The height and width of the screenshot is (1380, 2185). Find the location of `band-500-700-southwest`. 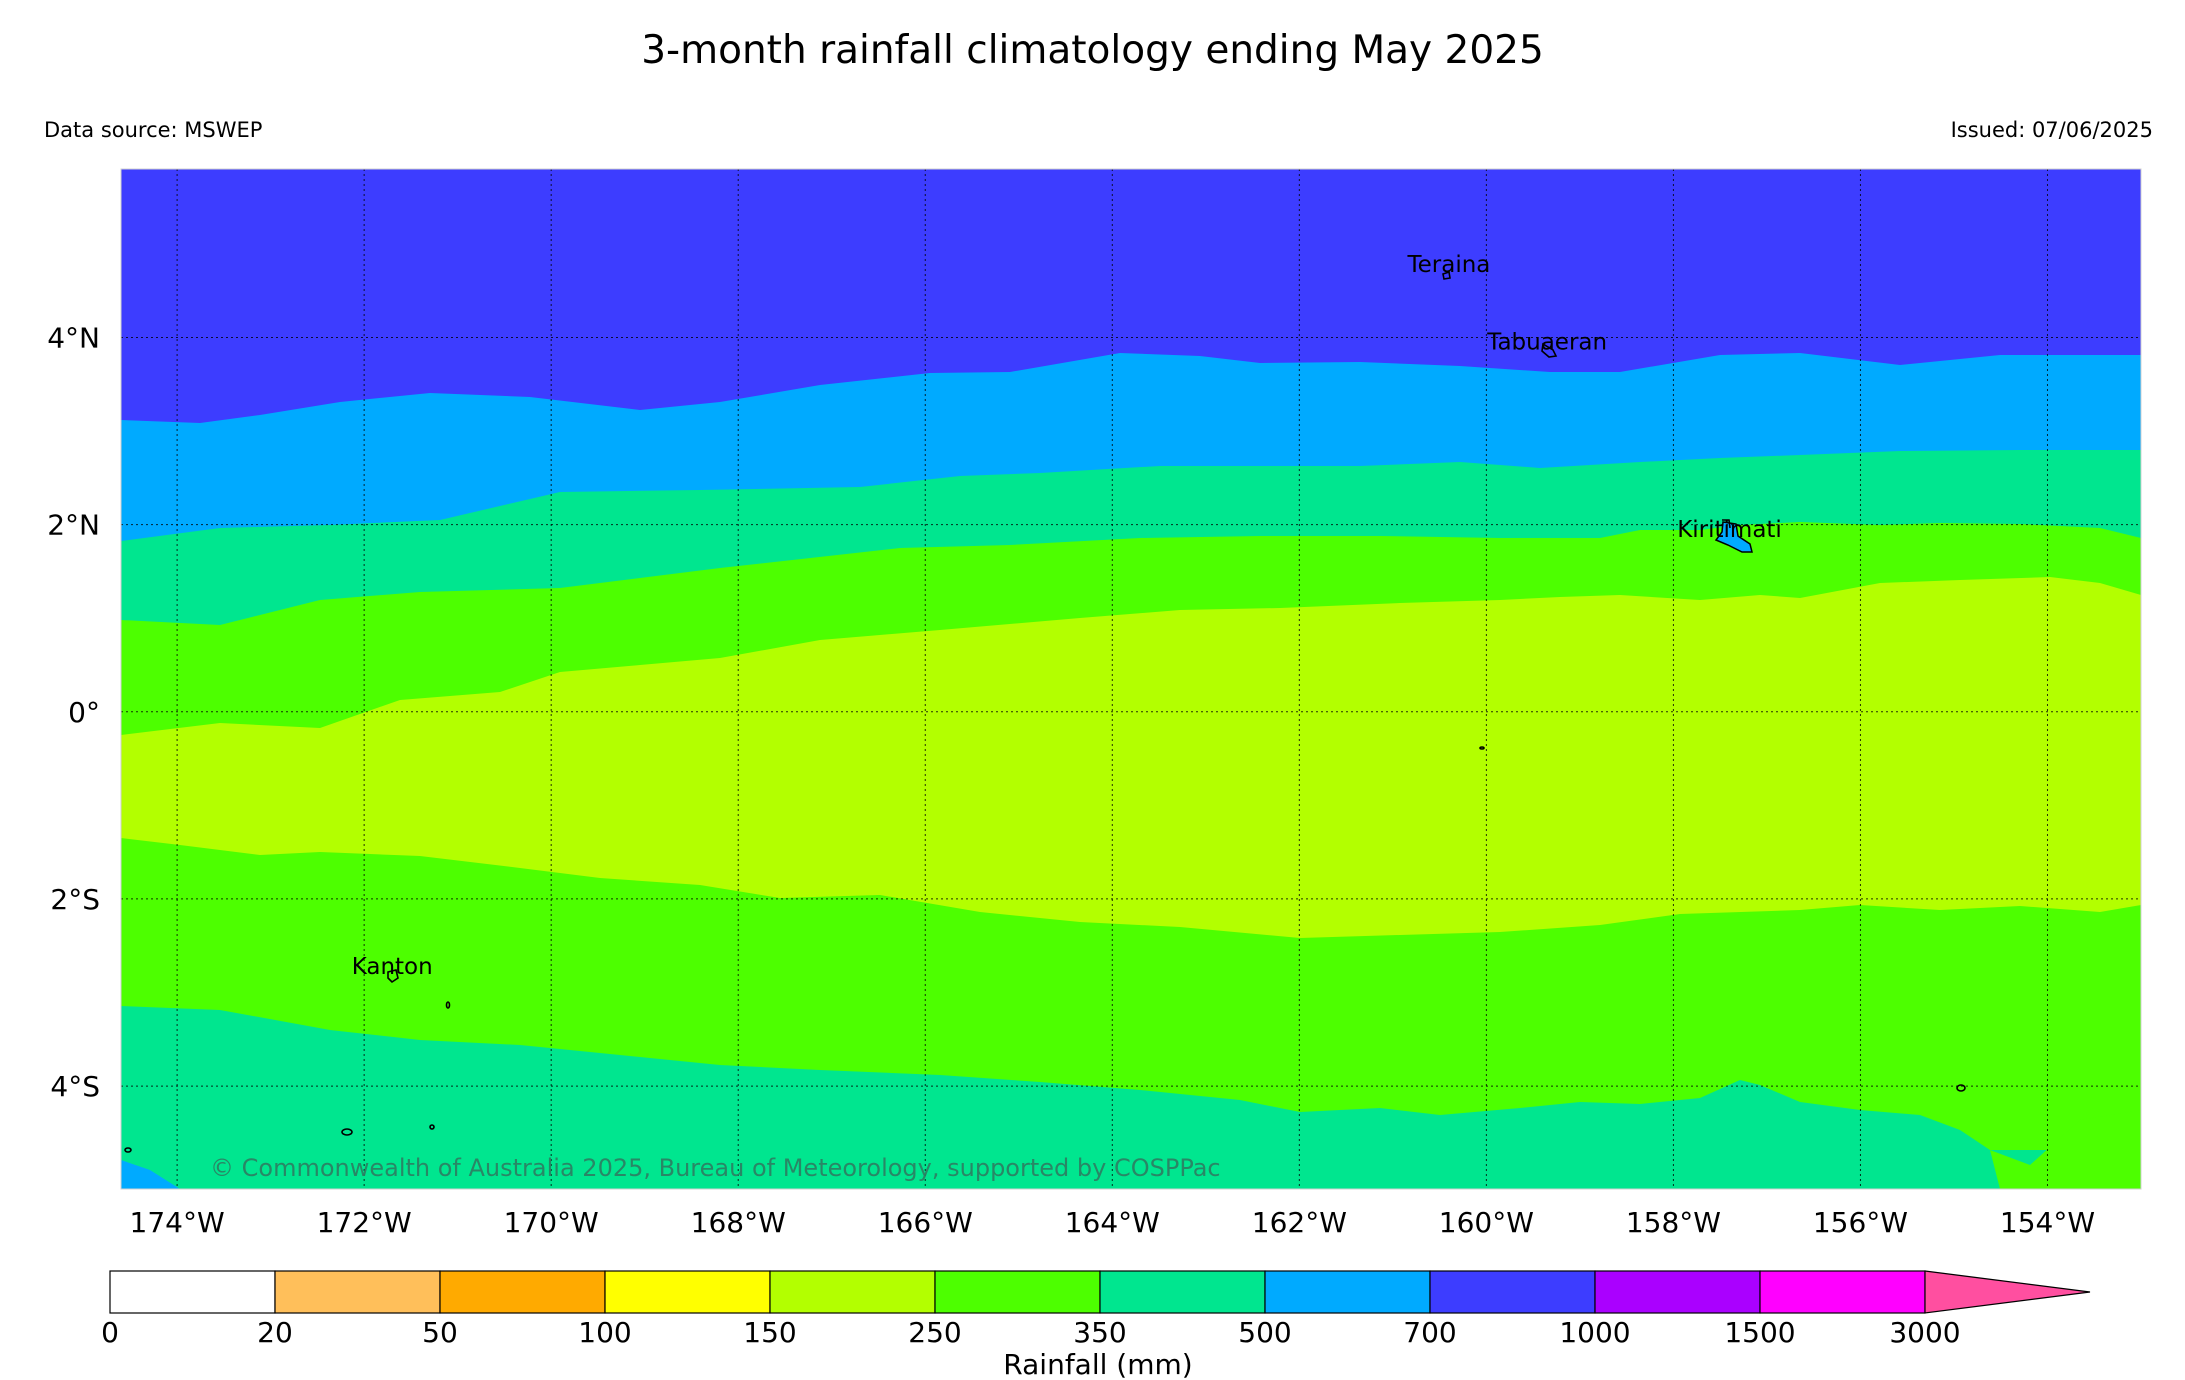

band-500-700-southwest is located at coordinates (150, 1174).